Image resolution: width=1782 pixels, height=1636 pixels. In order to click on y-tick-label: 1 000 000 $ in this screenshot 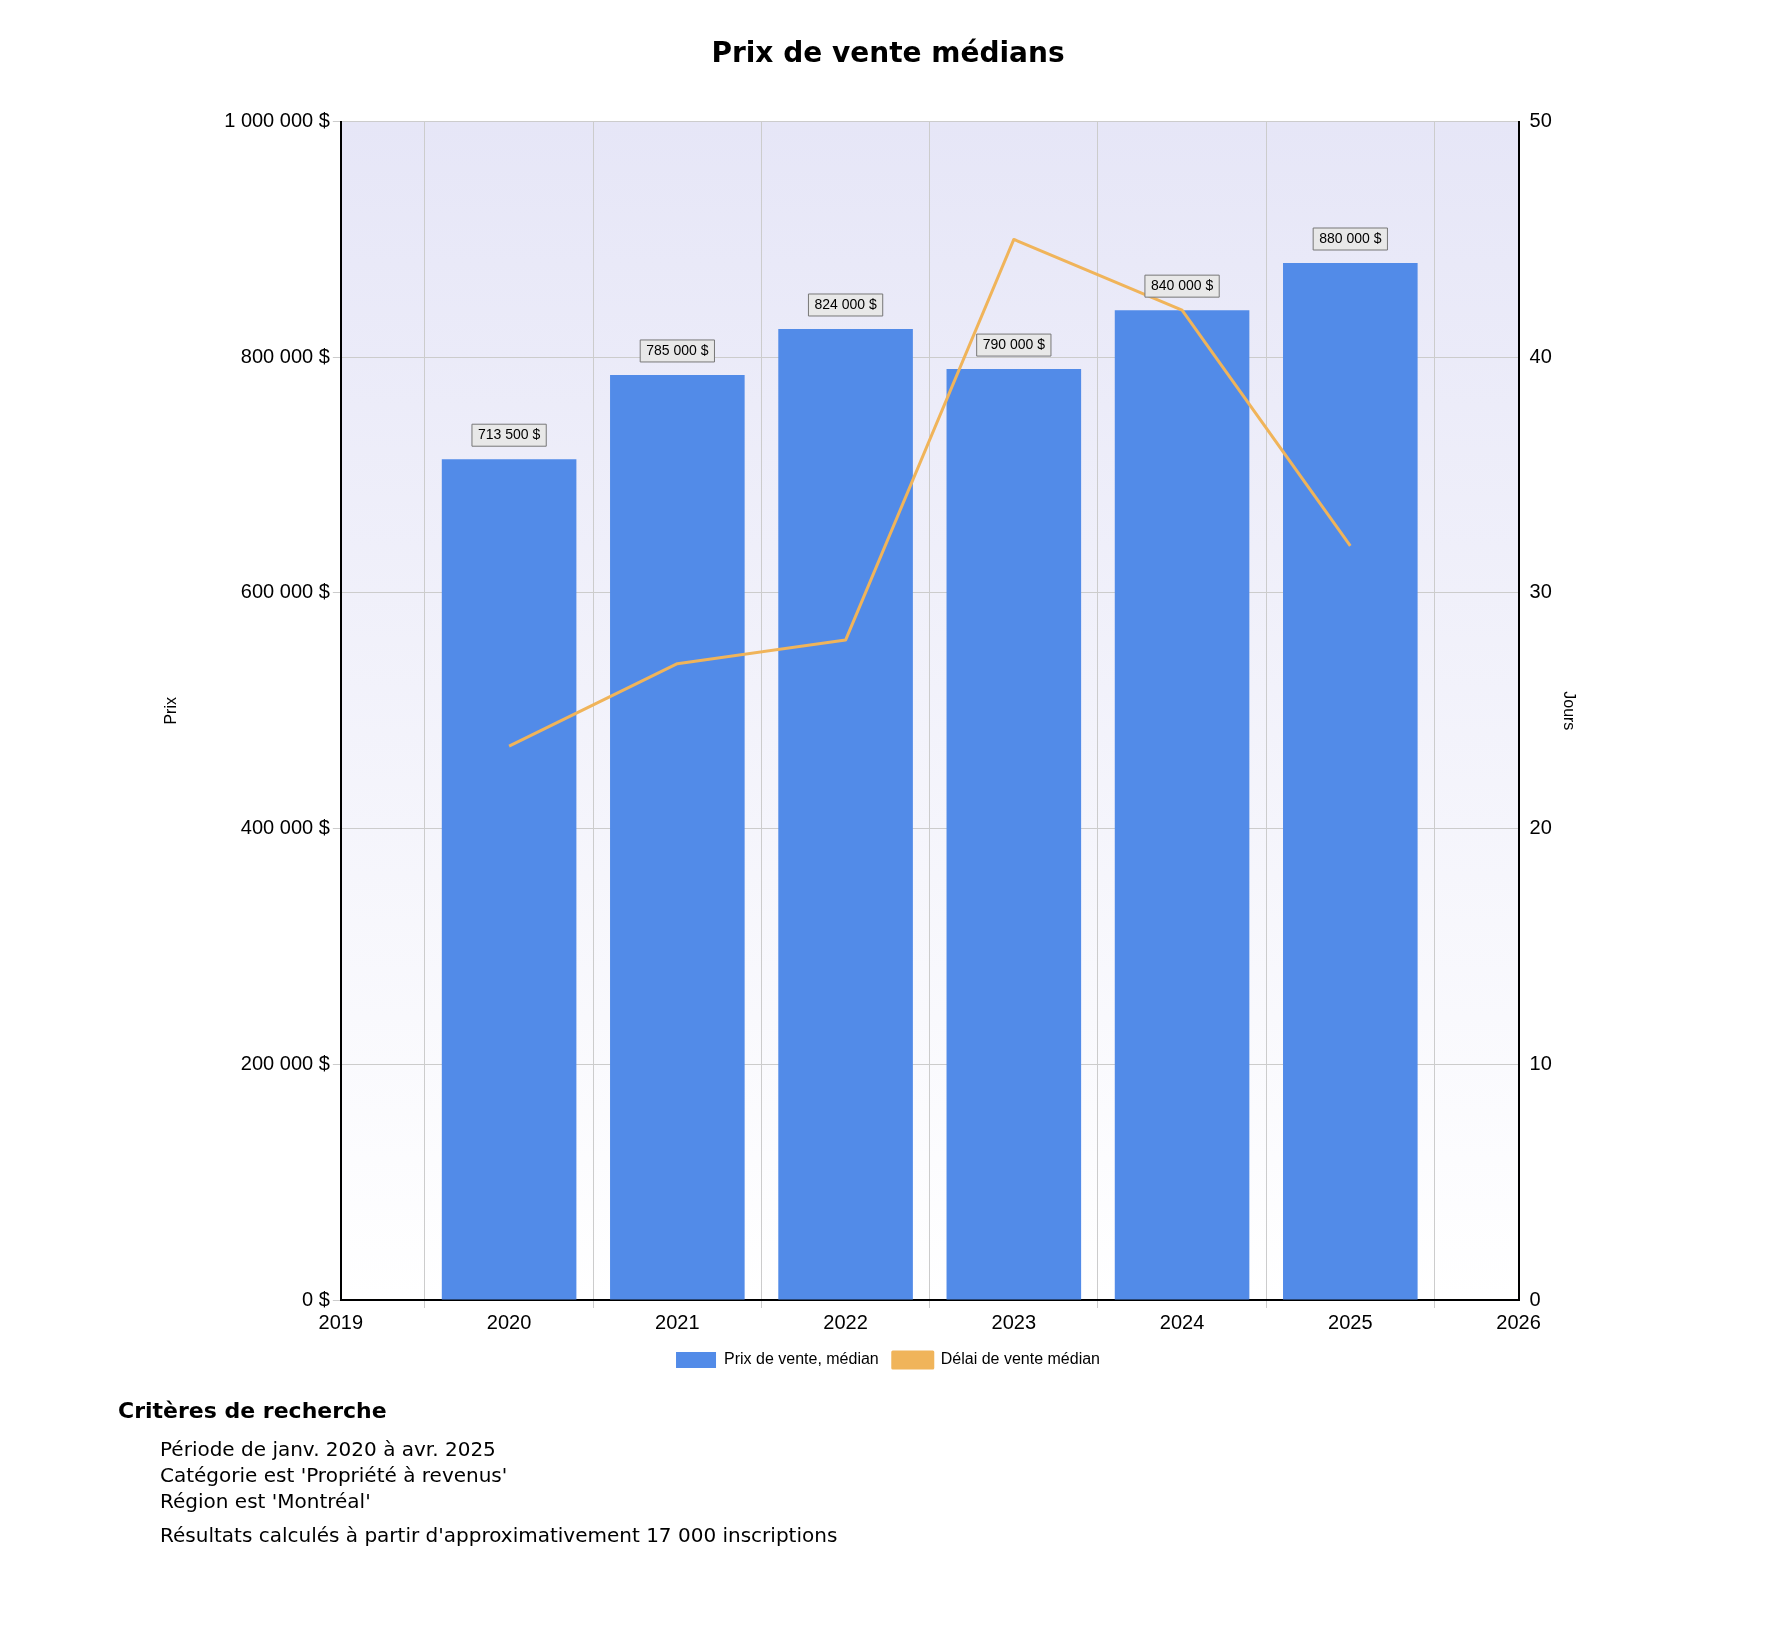, I will do `click(277, 120)`.